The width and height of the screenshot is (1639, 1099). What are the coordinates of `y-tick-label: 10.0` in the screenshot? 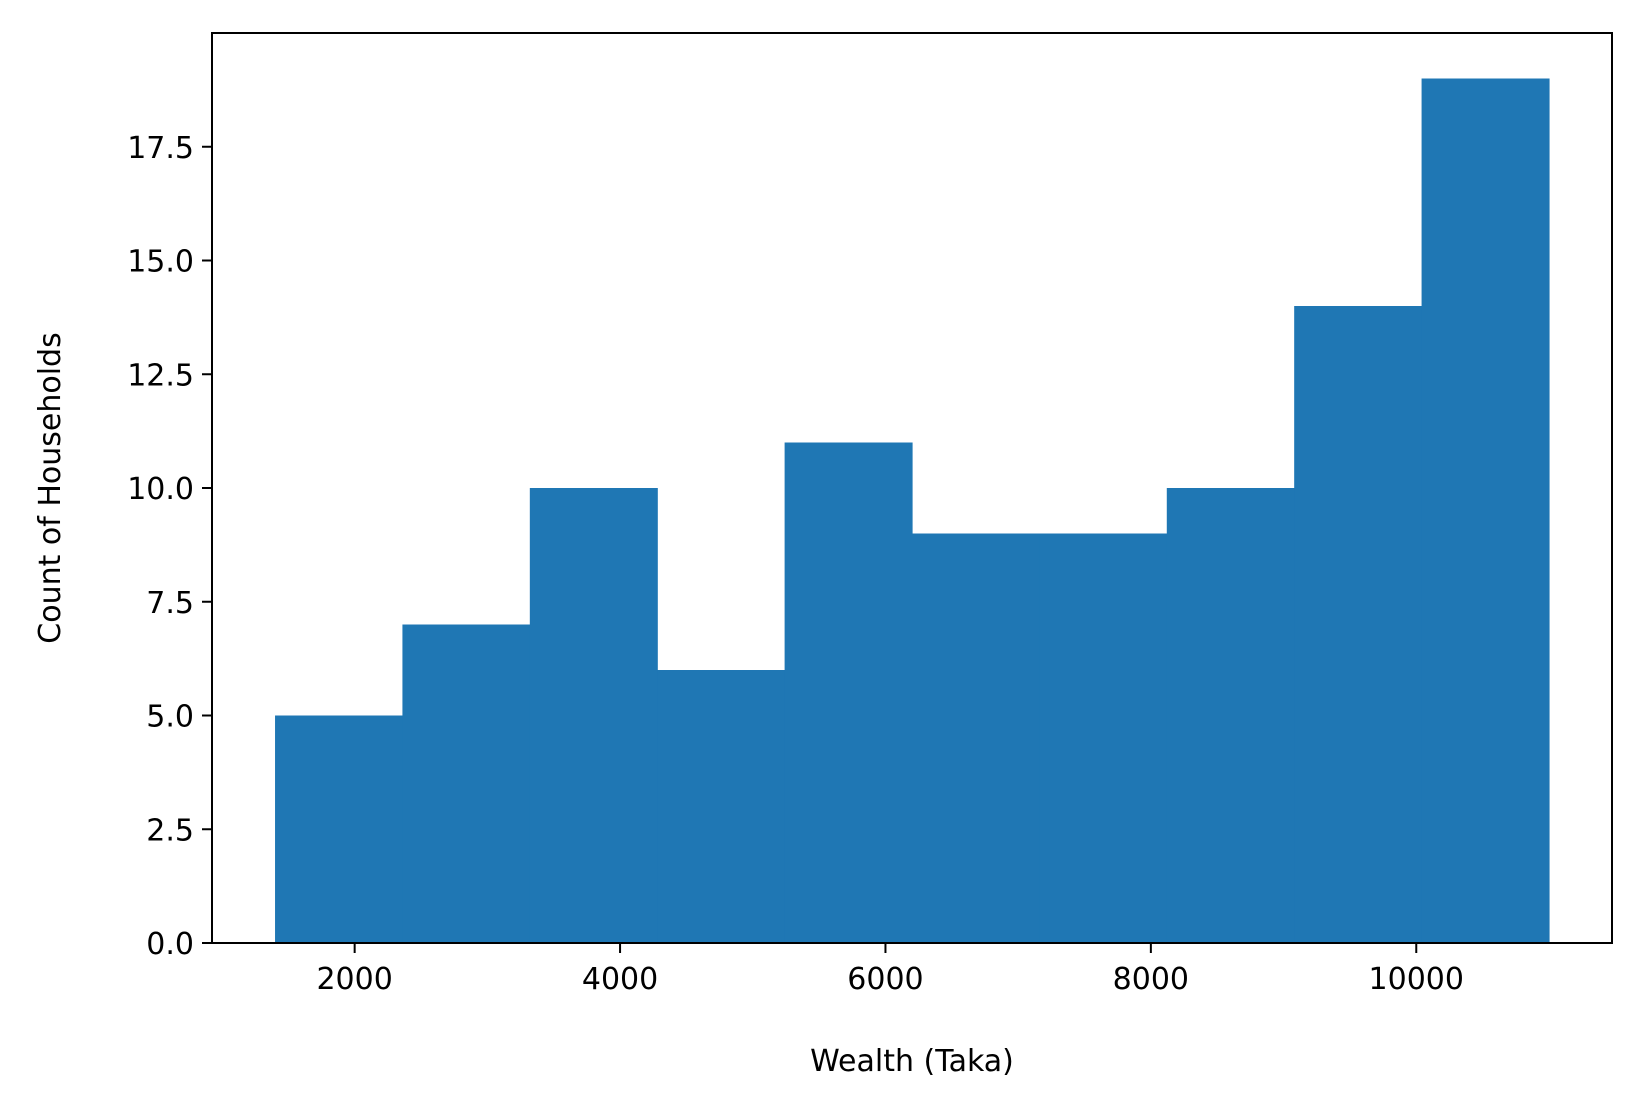 It's located at (160, 489).